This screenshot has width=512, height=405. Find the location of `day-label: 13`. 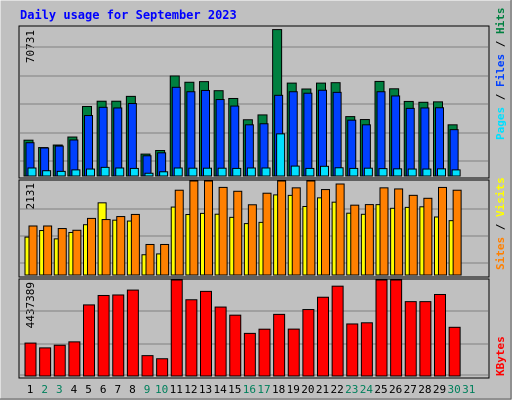

day-label: 13 is located at coordinates (205, 389).